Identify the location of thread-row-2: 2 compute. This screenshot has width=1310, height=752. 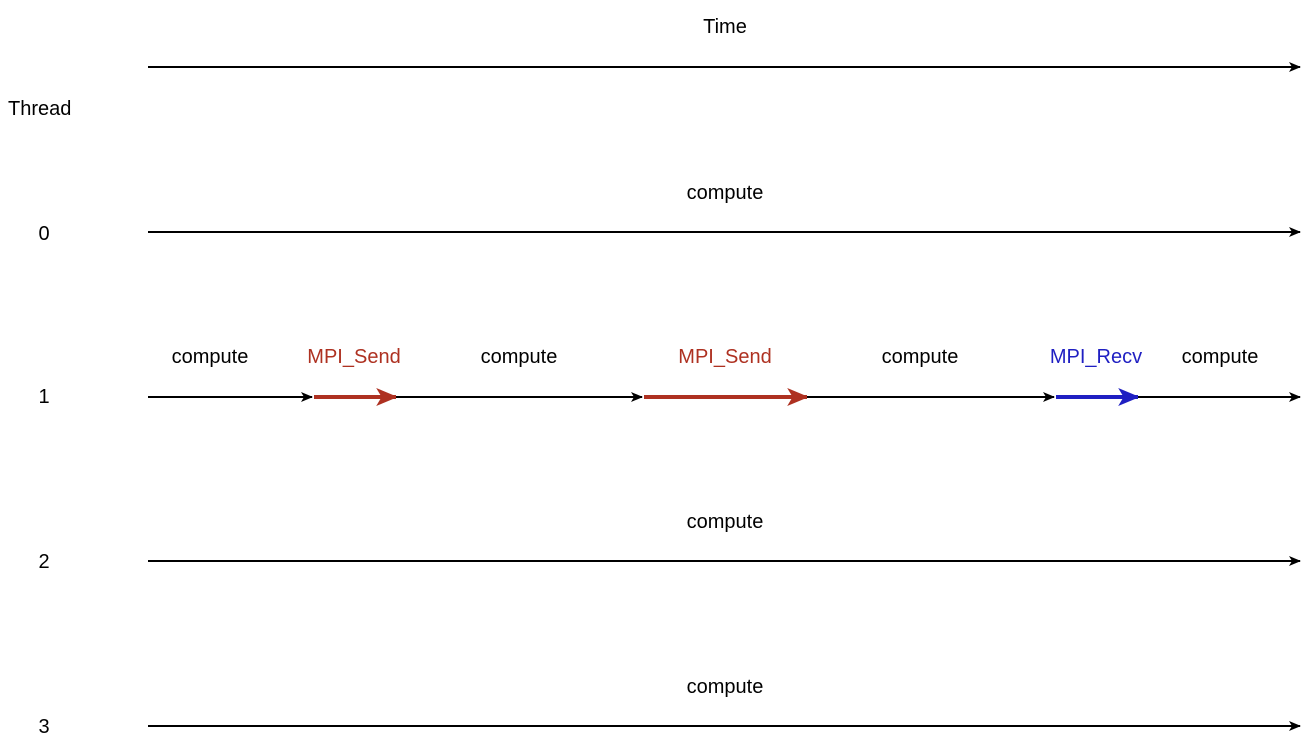
(669, 542).